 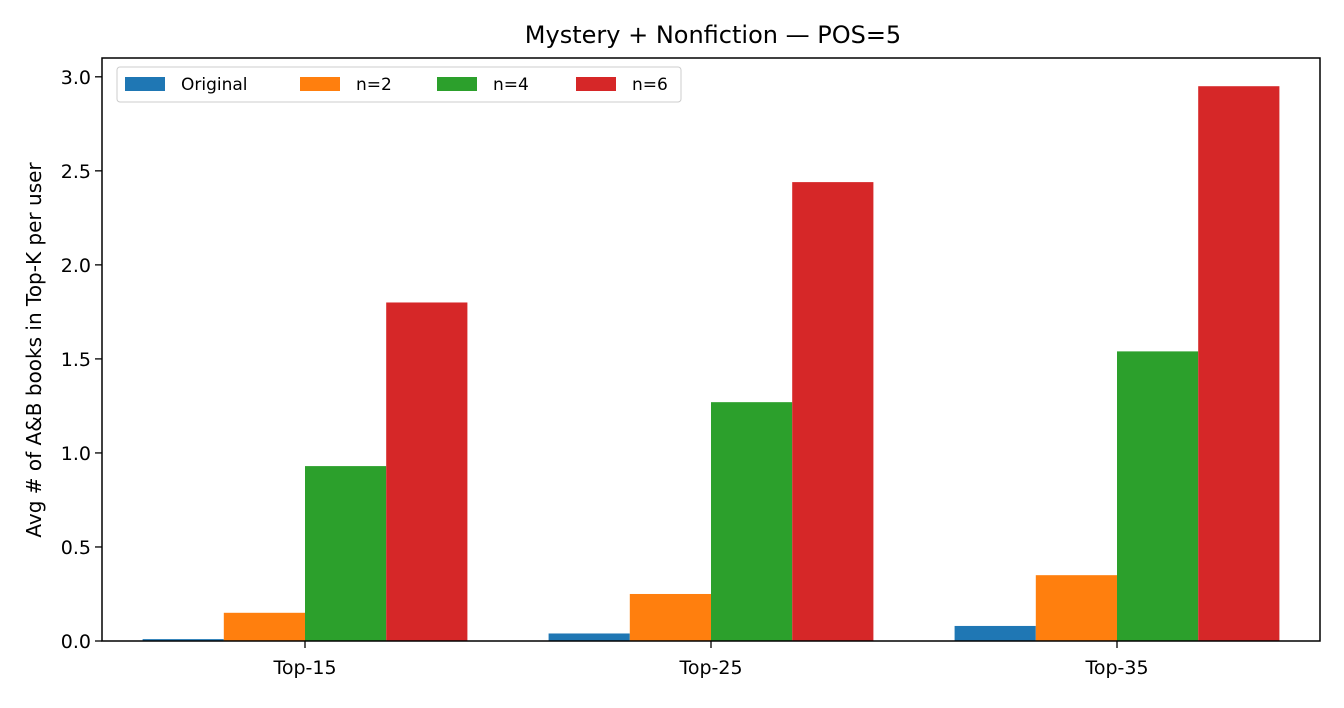 What do you see at coordinates (76, 172) in the screenshot?
I see `y-tick-label: 2.5` at bounding box center [76, 172].